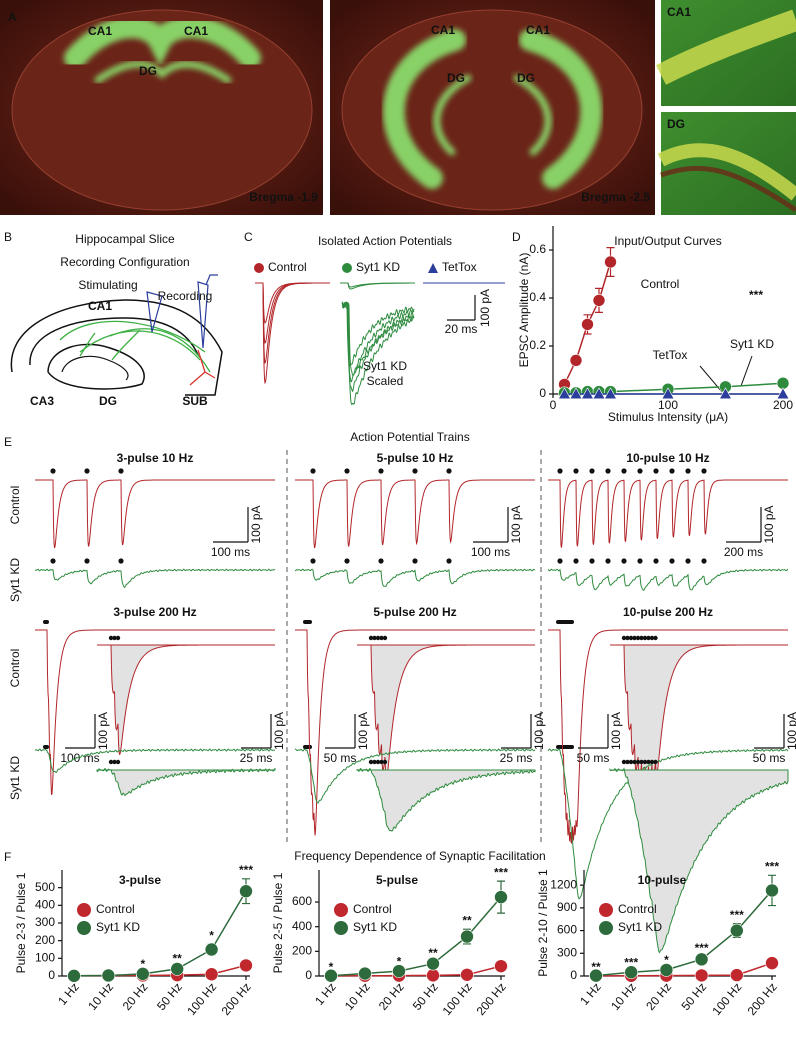 The image size is (796, 1050). Describe the element at coordinates (456, 78) in the screenshot. I see `region-label: DG` at that location.